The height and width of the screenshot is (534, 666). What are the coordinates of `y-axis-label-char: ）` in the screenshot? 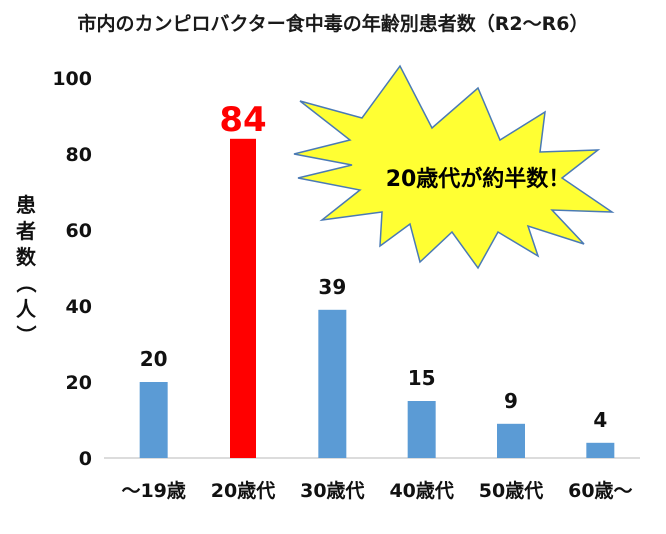 It's located at (26, 335).